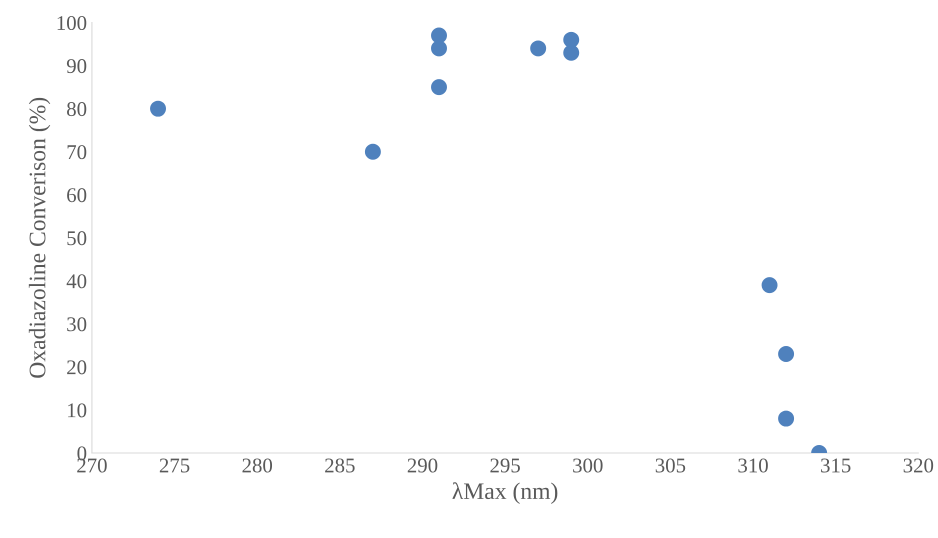 The width and height of the screenshot is (938, 538). Describe the element at coordinates (76, 109) in the screenshot. I see `y-tick-label: 80` at that location.